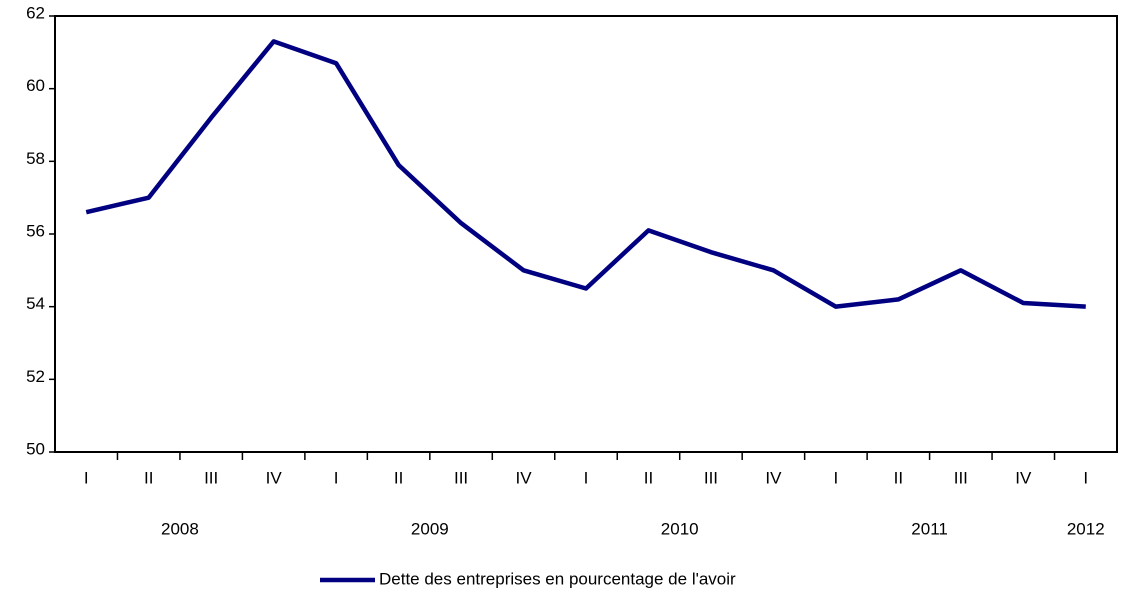 This screenshot has width=1123, height=594. I want to click on y-tick-label: 58, so click(35, 158).